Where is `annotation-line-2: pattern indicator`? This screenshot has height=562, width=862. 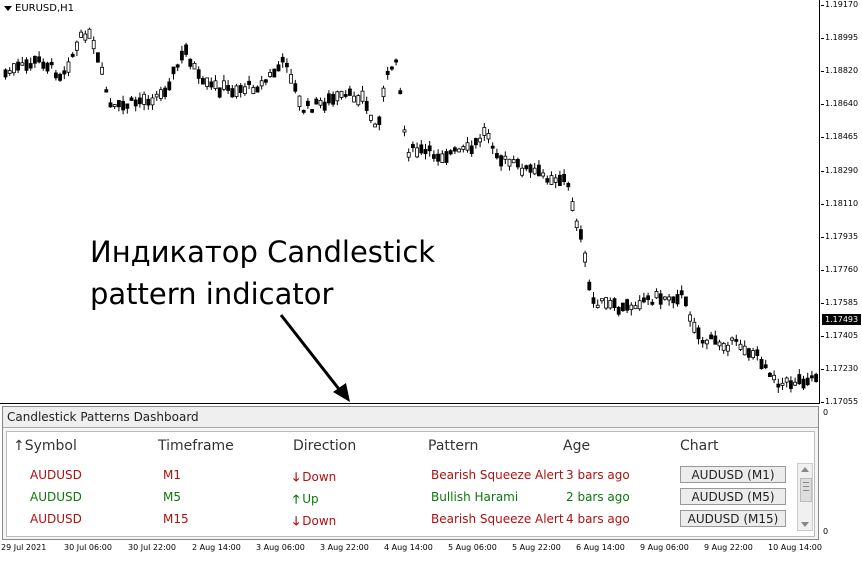 annotation-line-2: pattern indicator is located at coordinates (212, 294).